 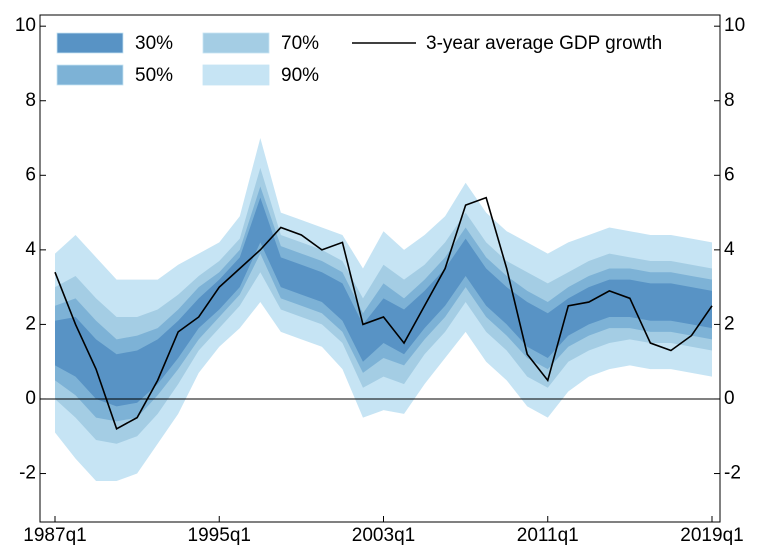 What do you see at coordinates (154, 75) in the screenshot?
I see `legend-label: 50%` at bounding box center [154, 75].